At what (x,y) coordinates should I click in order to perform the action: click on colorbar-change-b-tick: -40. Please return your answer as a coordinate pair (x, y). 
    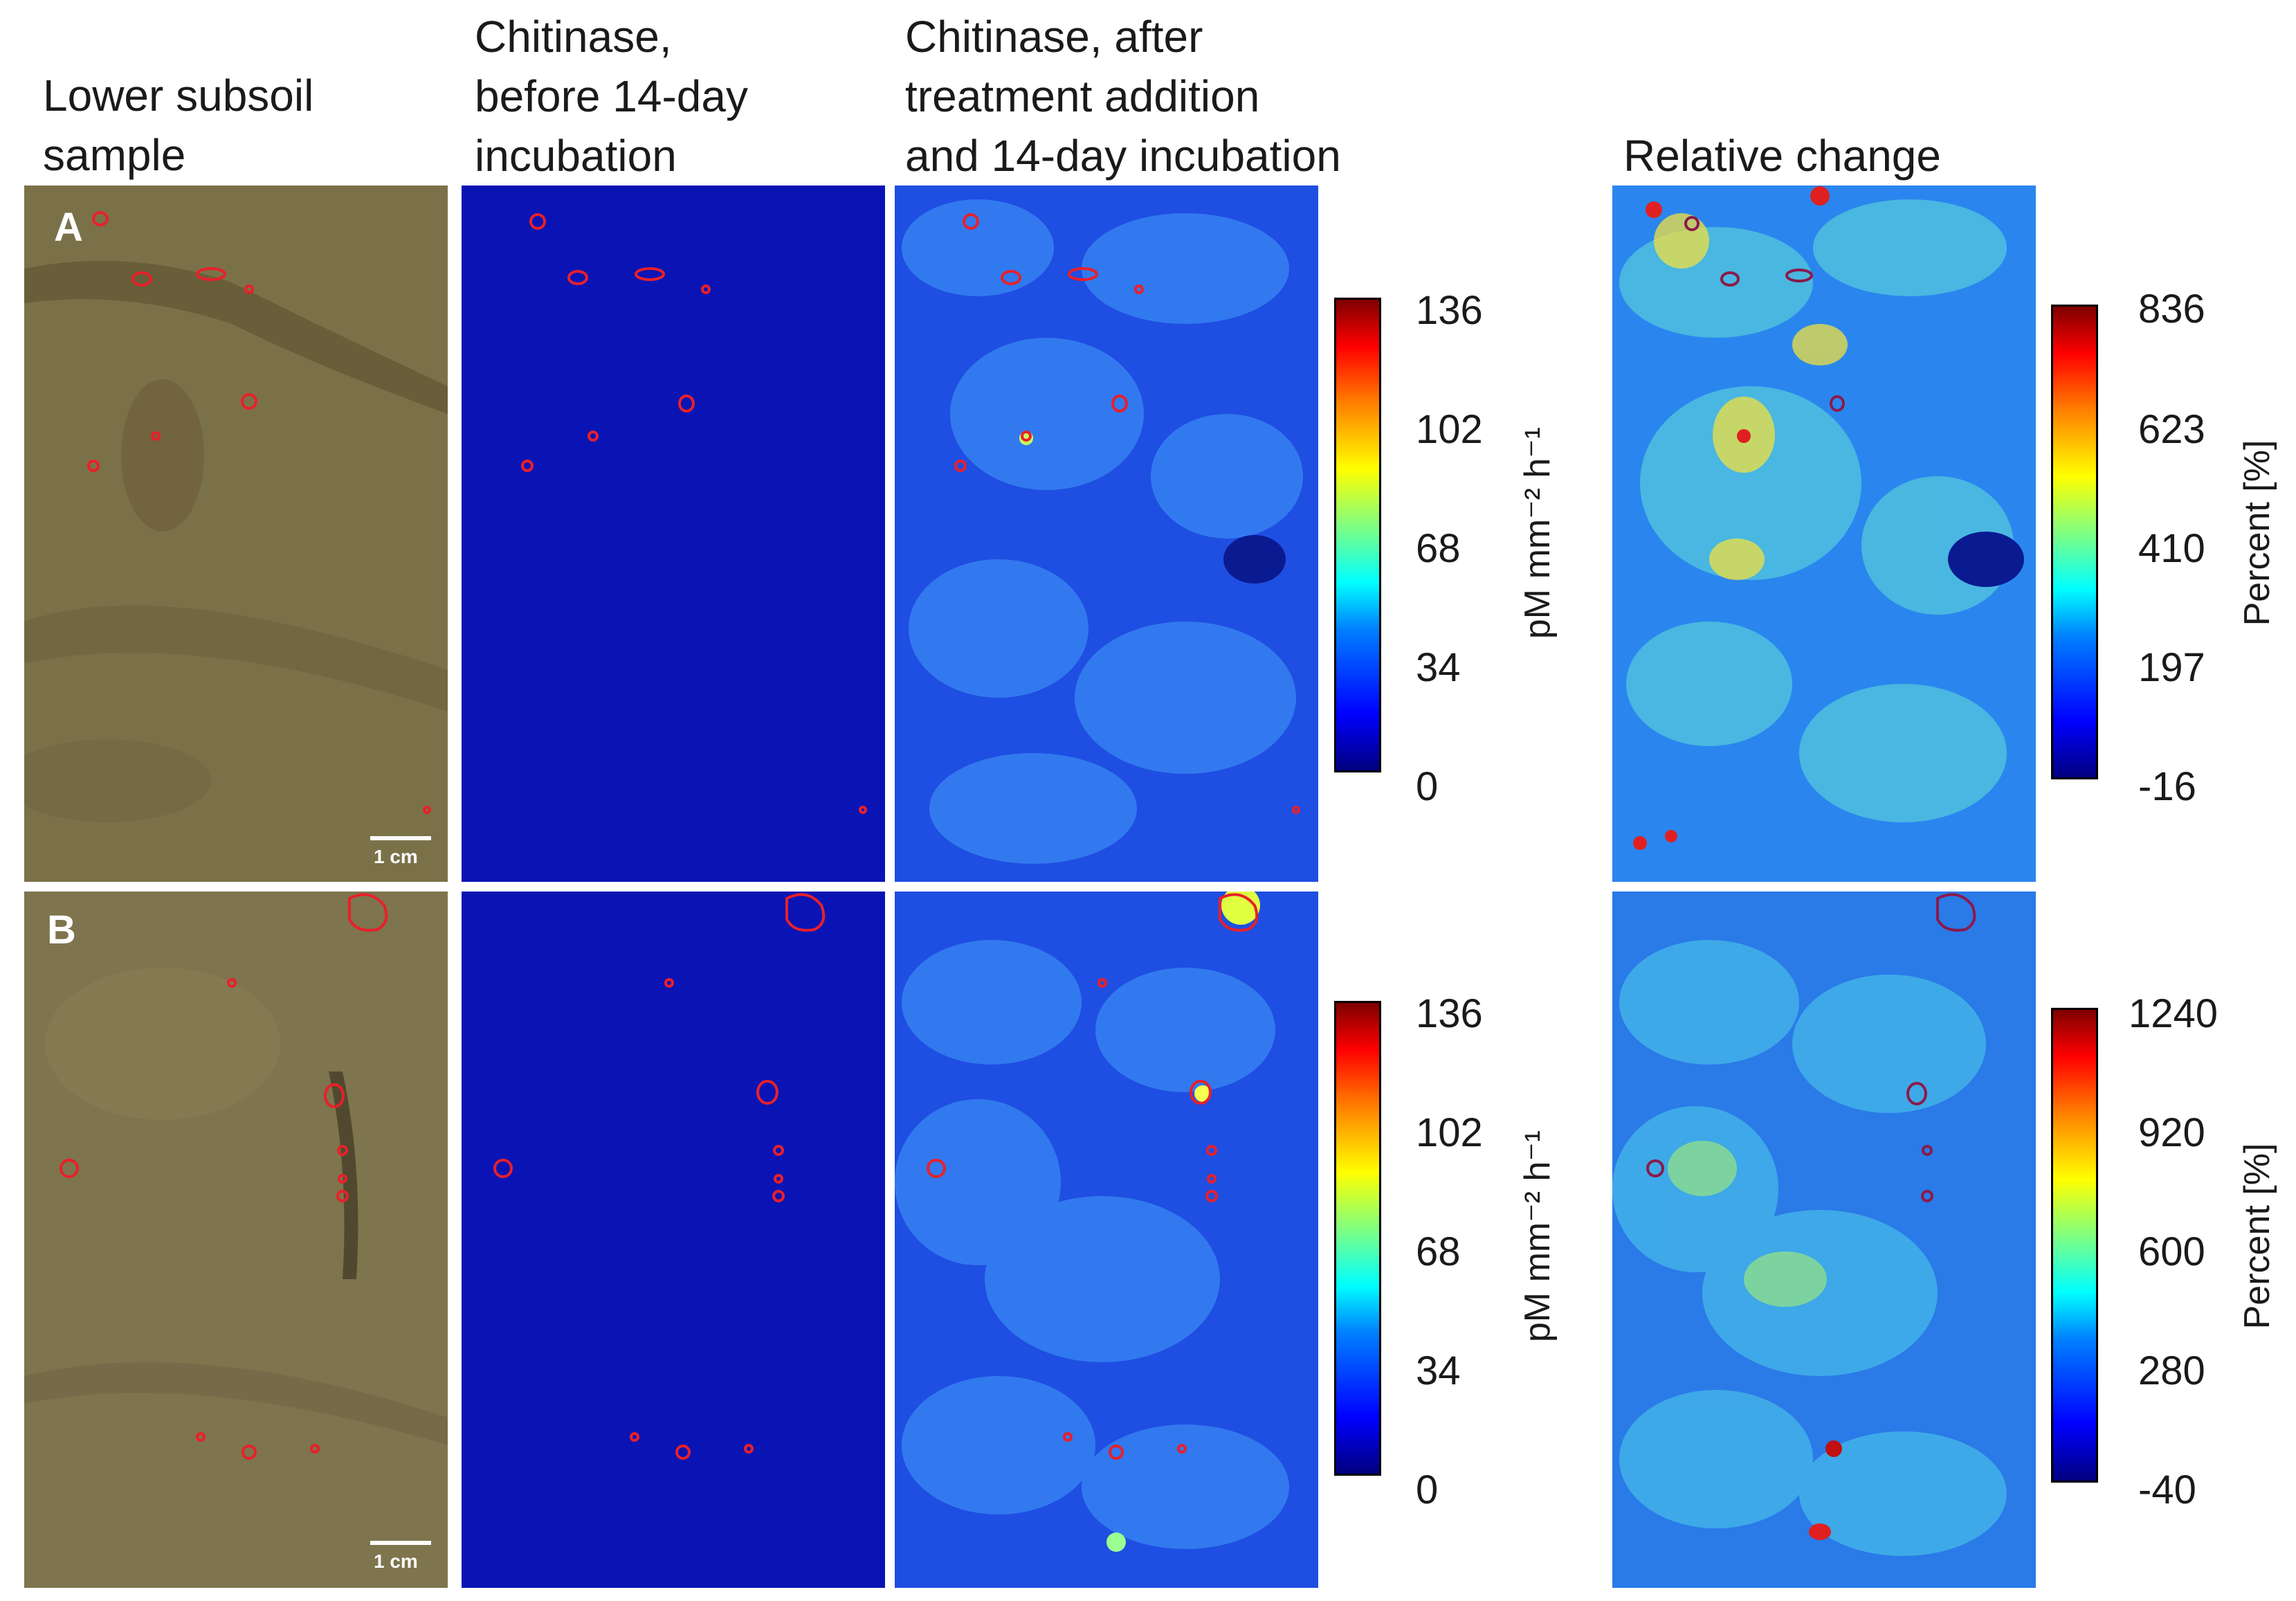
    Looking at the image, I should click on (2167, 1489).